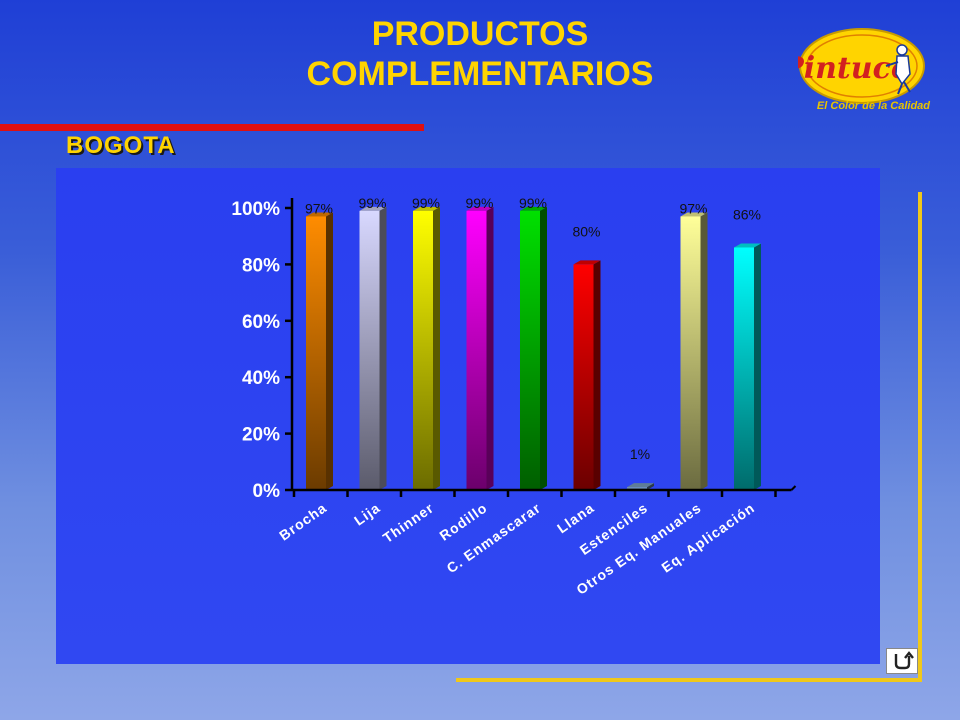  What do you see at coordinates (267, 491) in the screenshot?
I see `y-tick-label: 0%` at bounding box center [267, 491].